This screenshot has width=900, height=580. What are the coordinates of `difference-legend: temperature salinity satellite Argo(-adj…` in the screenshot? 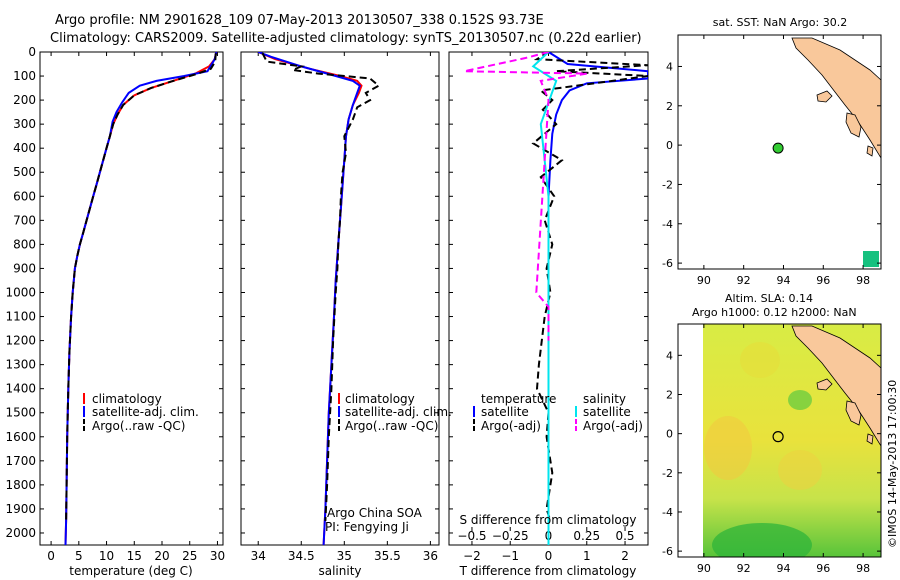 It's located at (558, 412).